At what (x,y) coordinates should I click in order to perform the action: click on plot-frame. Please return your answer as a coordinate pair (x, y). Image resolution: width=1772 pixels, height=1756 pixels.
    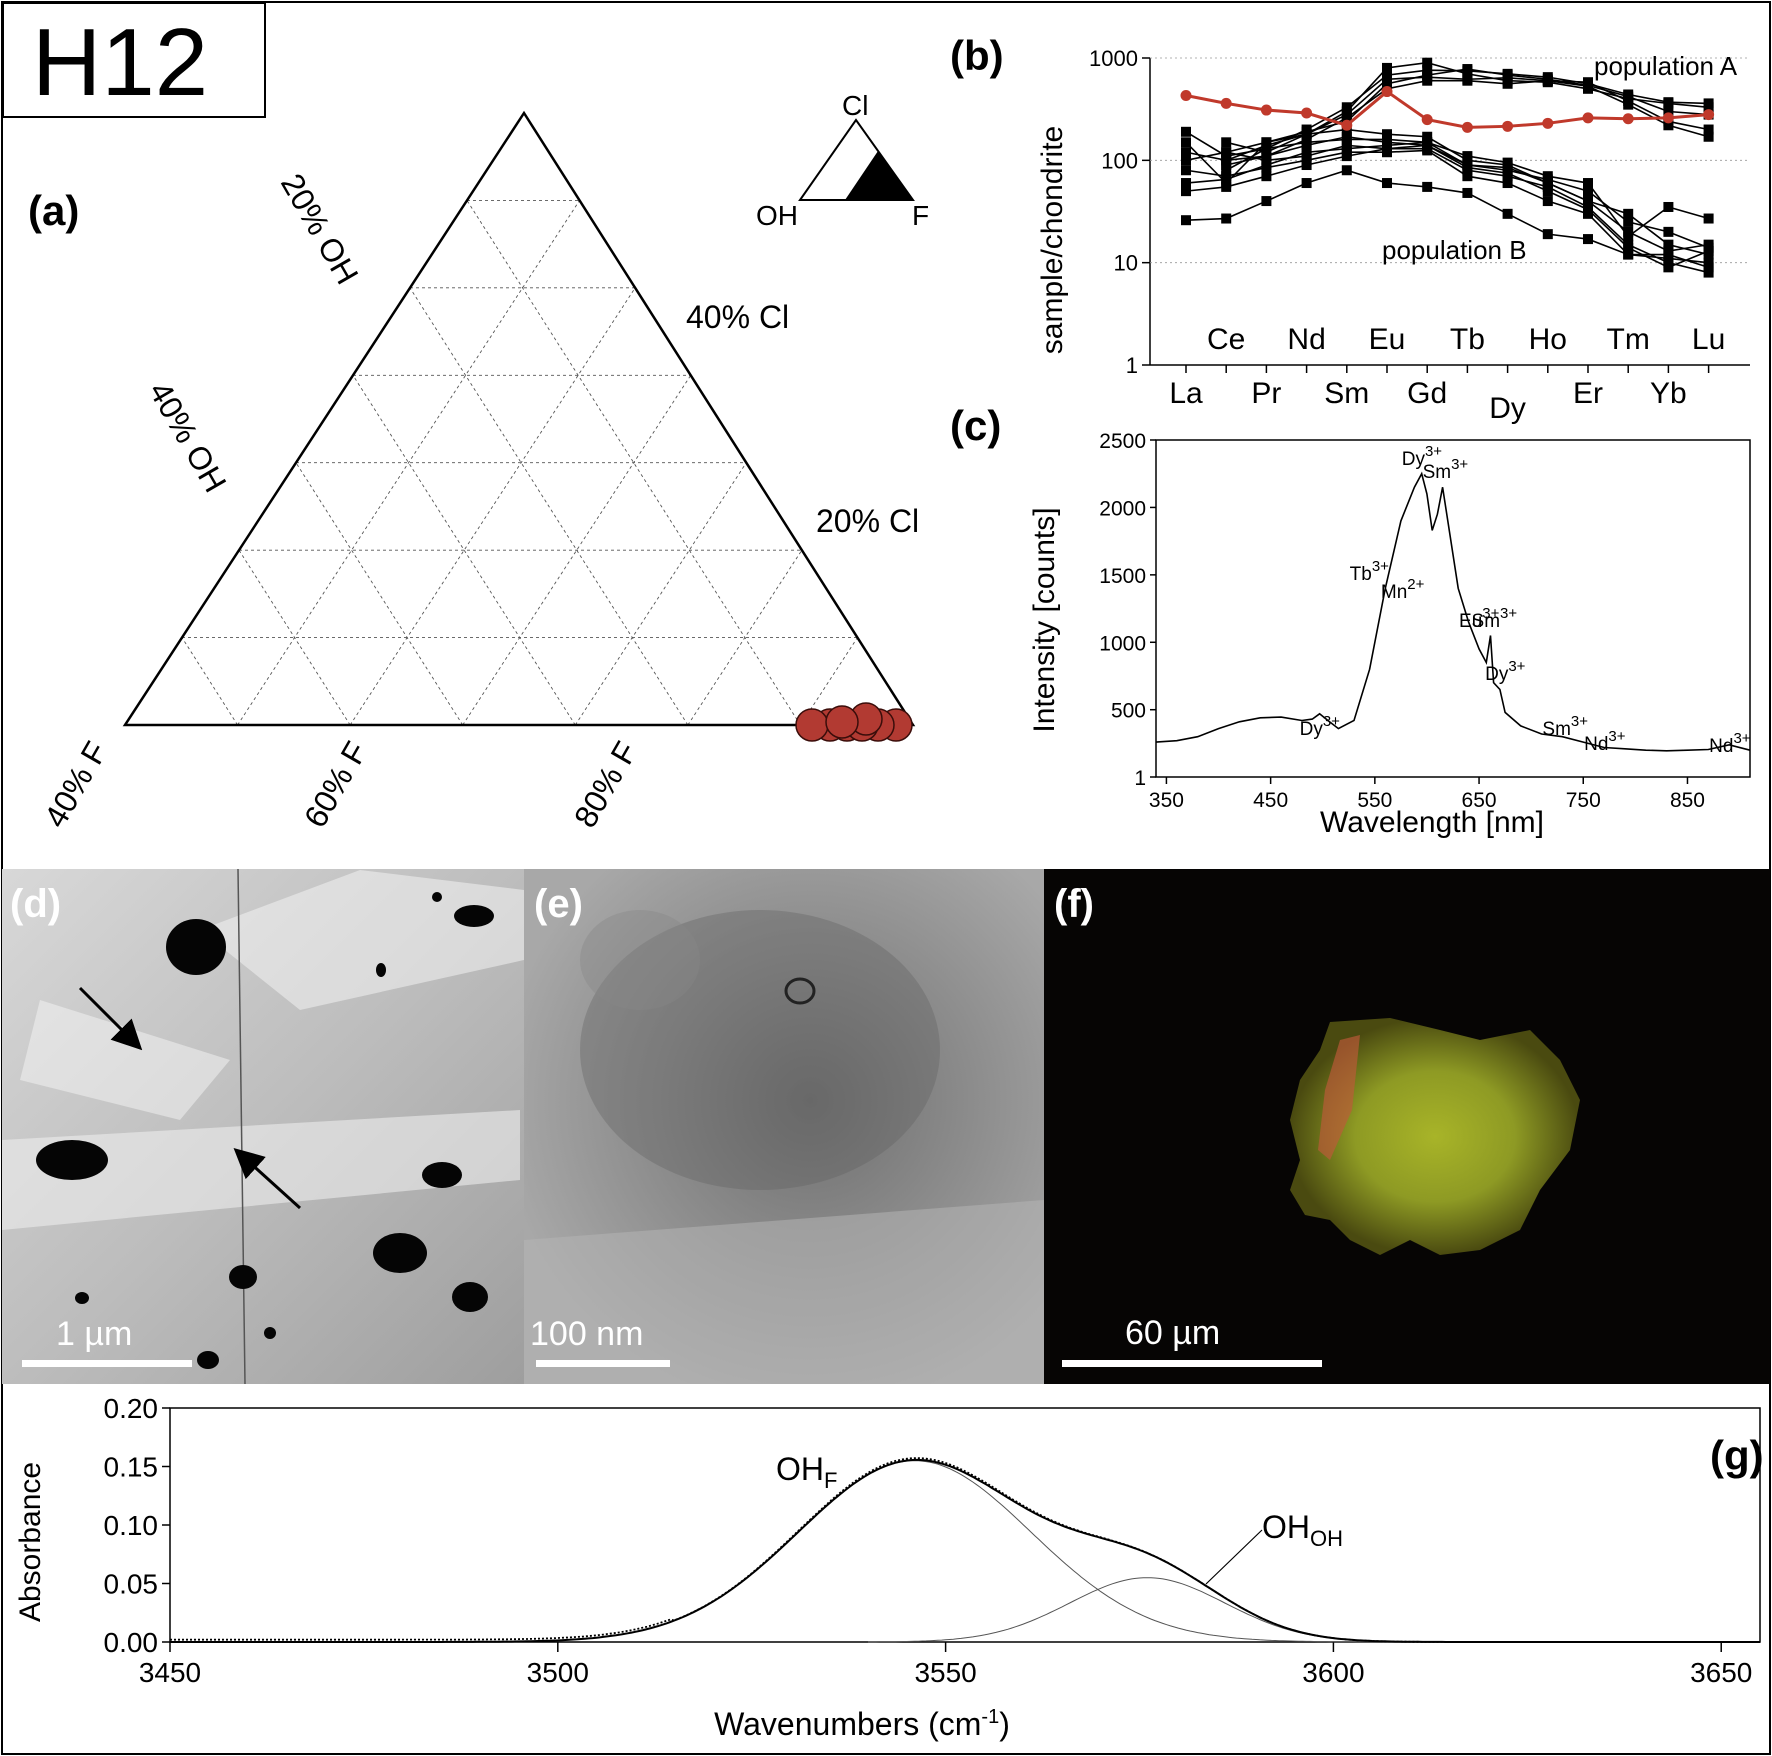
    Looking at the image, I should click on (1453, 608).